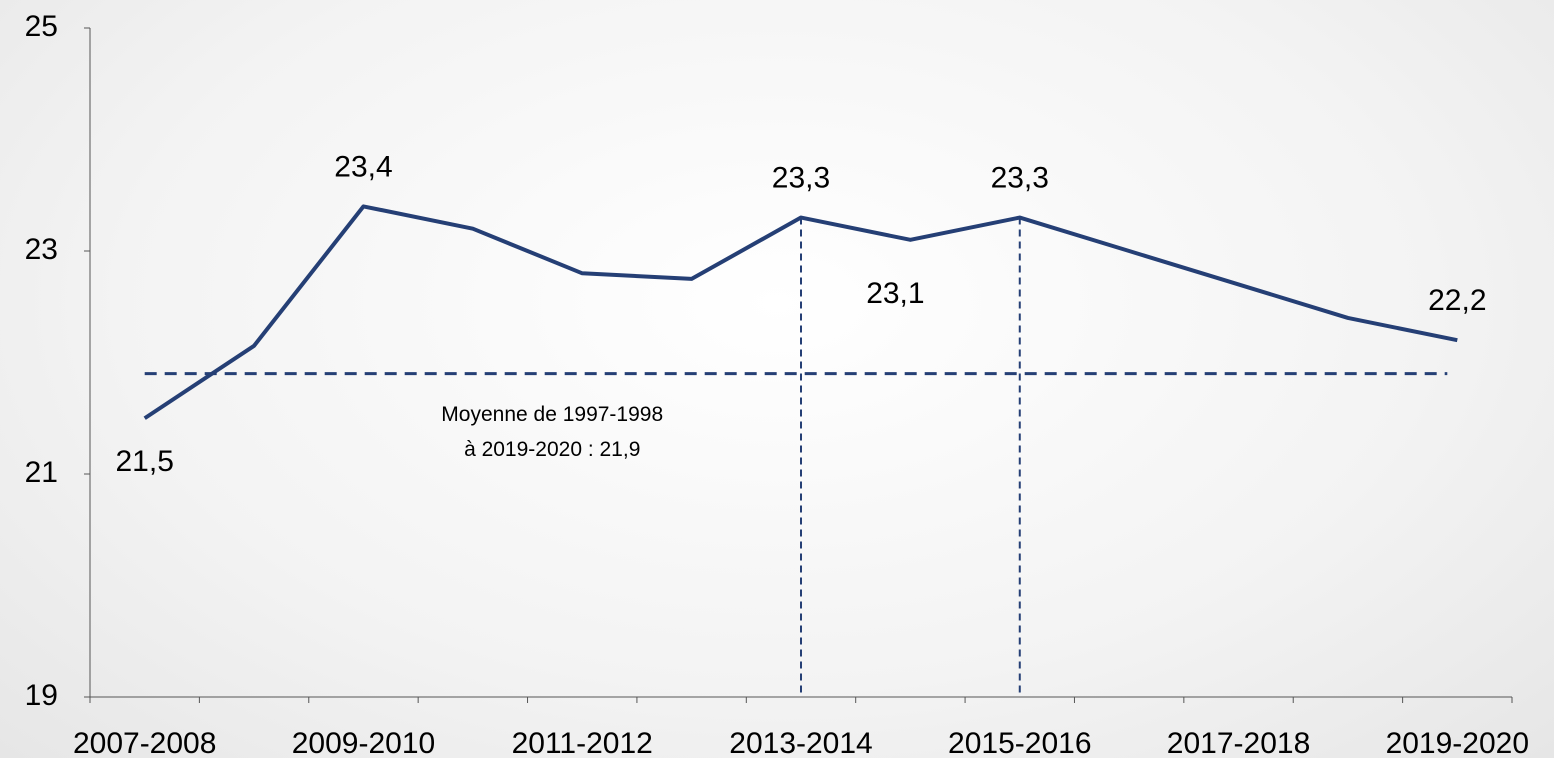  Describe the element at coordinates (144, 461) in the screenshot. I see `value-label: 21,5` at that location.